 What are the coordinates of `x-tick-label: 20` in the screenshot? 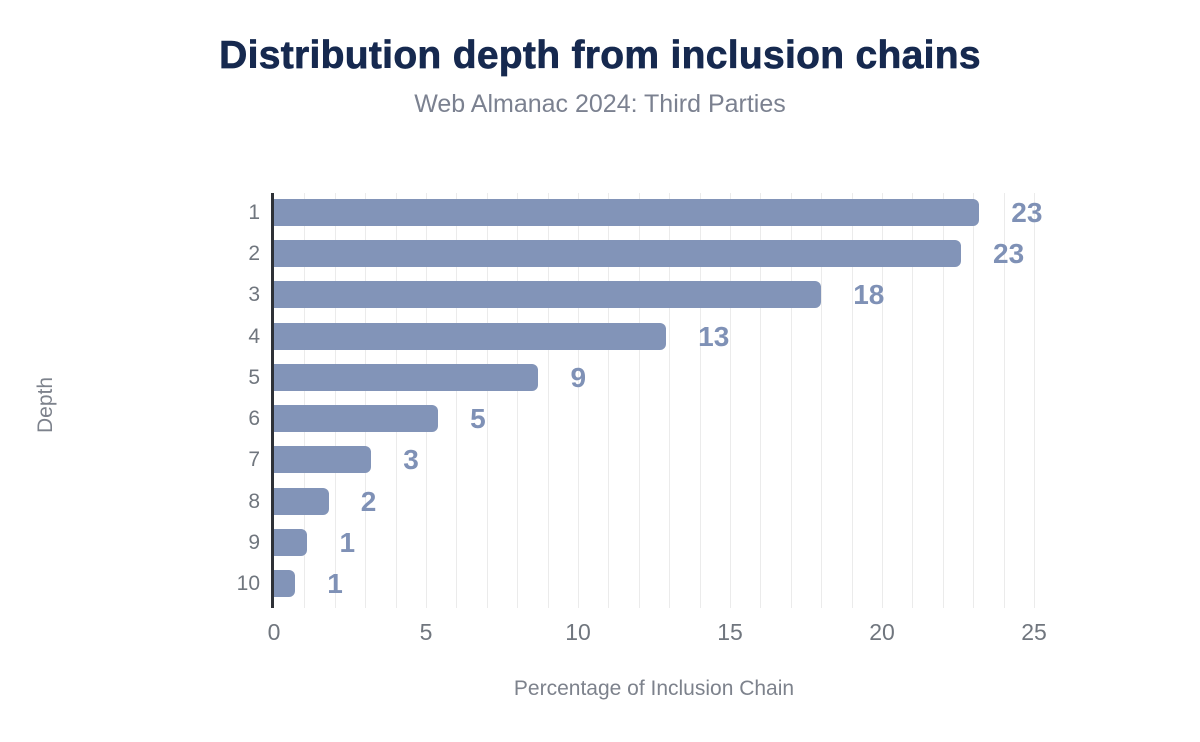 It's located at (882, 632).